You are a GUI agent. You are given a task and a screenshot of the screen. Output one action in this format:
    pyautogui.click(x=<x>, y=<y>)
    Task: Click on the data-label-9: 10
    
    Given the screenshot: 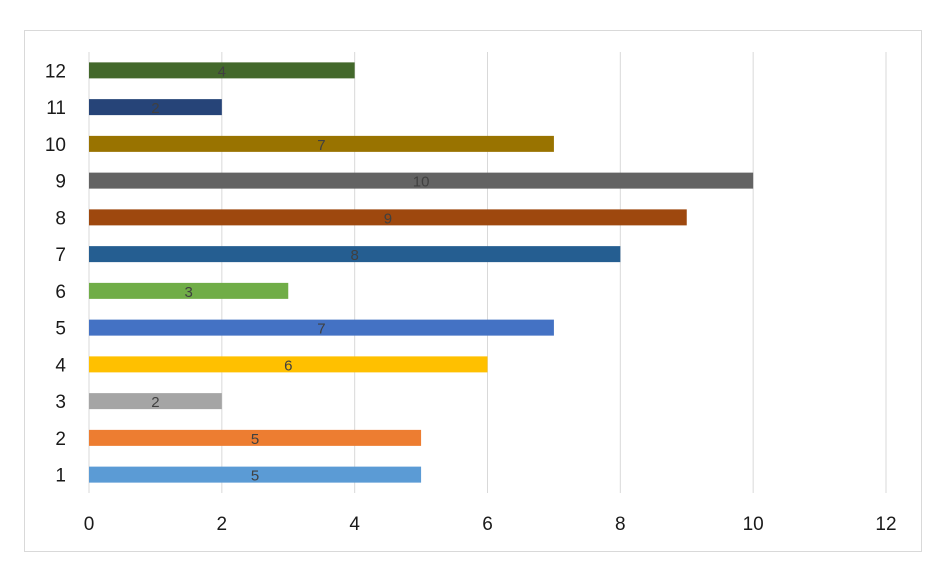 What is the action you would take?
    pyautogui.click(x=421, y=182)
    